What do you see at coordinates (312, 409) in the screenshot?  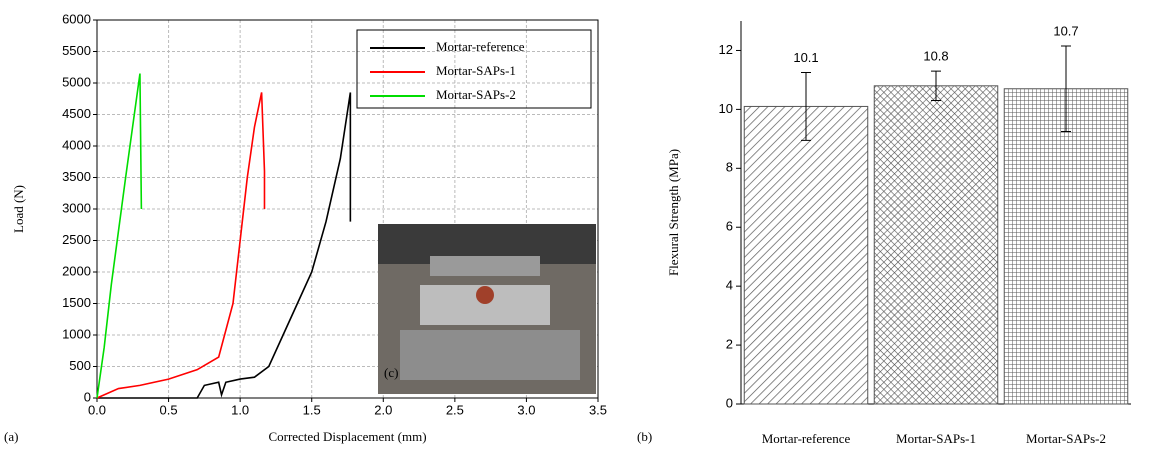 I see `x-tick-label: 1.5` at bounding box center [312, 409].